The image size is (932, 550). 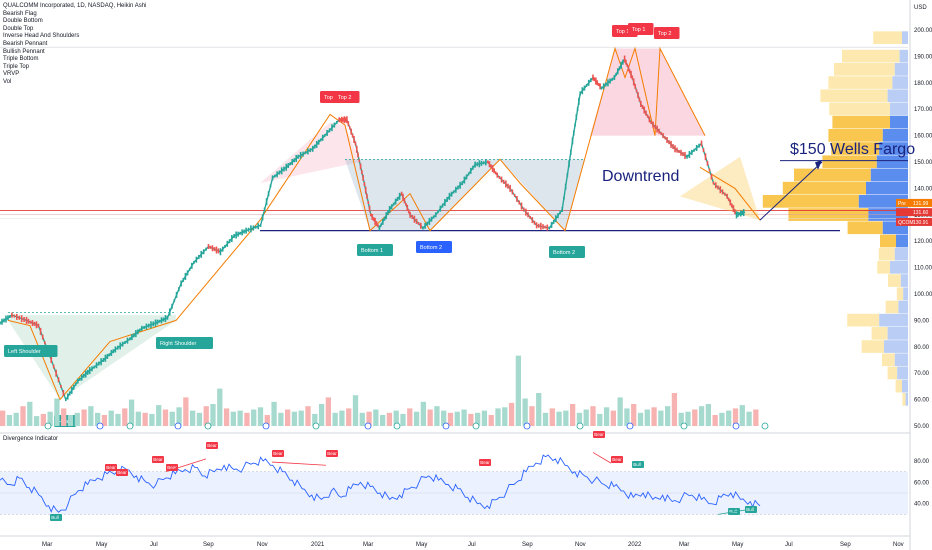 What do you see at coordinates (18, 28) in the screenshot?
I see `legend-item: Double Top` at bounding box center [18, 28].